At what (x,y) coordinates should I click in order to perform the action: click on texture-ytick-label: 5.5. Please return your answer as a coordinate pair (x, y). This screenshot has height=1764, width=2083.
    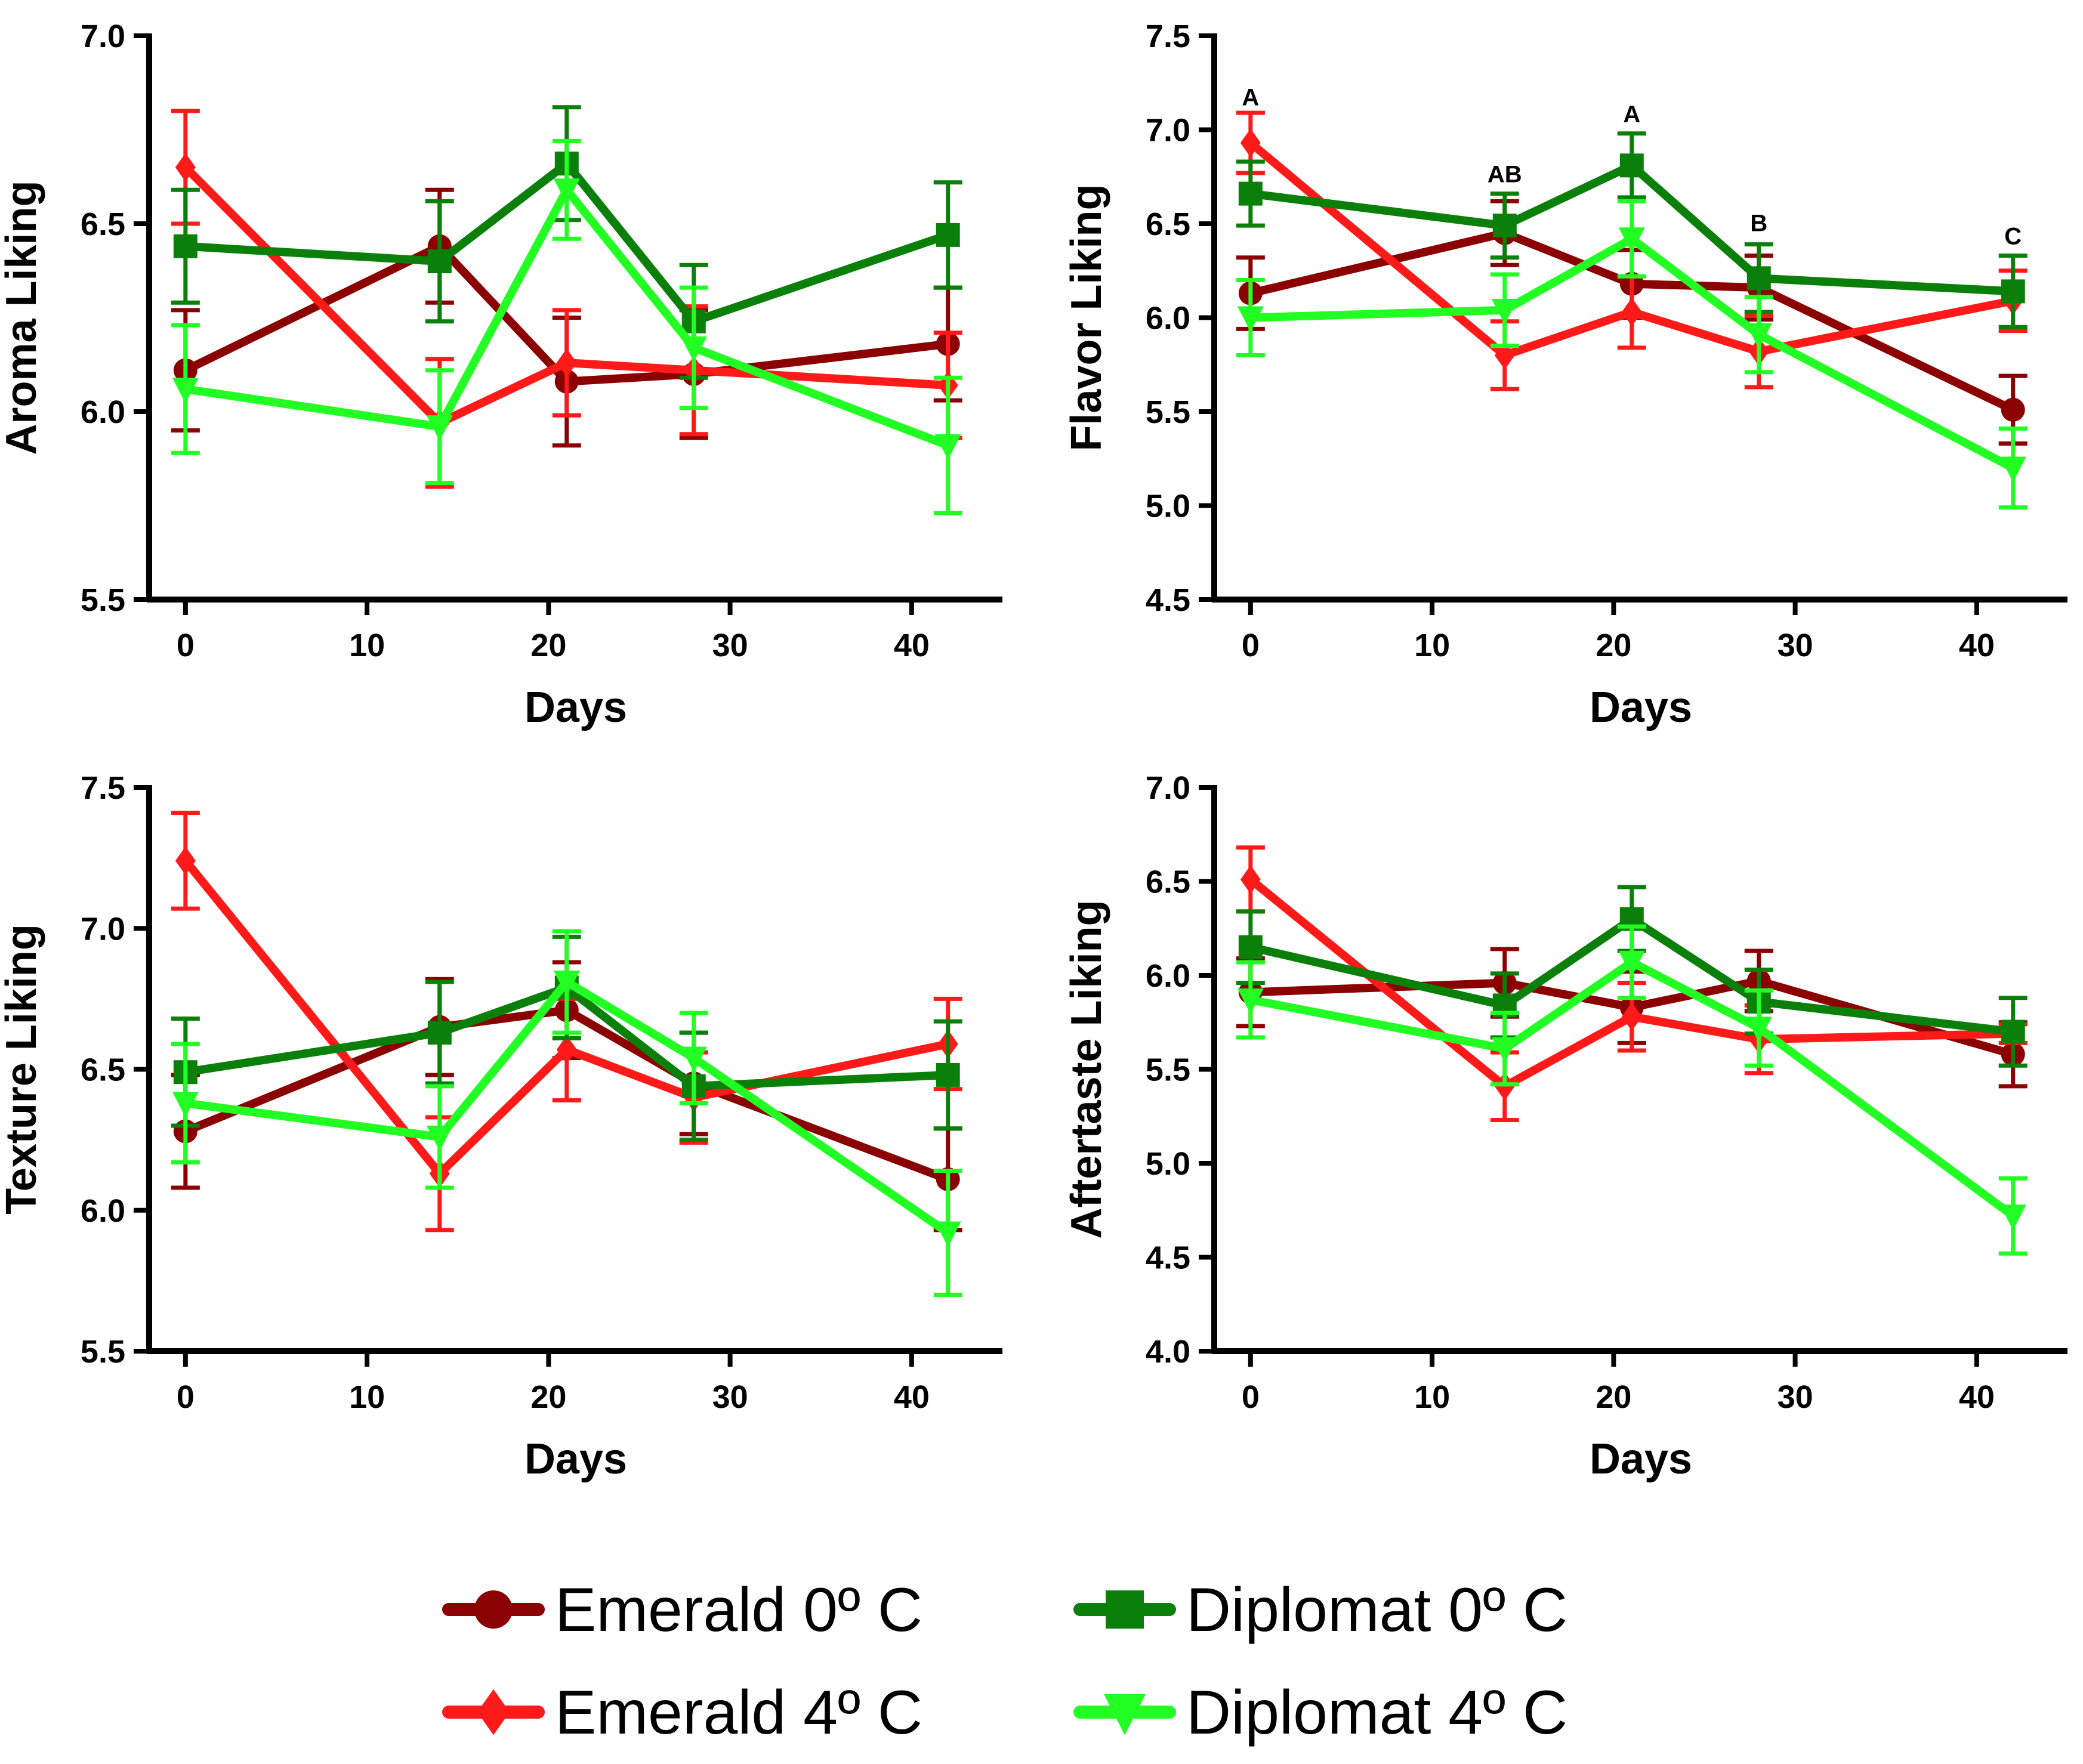
    Looking at the image, I should click on (103, 1352).